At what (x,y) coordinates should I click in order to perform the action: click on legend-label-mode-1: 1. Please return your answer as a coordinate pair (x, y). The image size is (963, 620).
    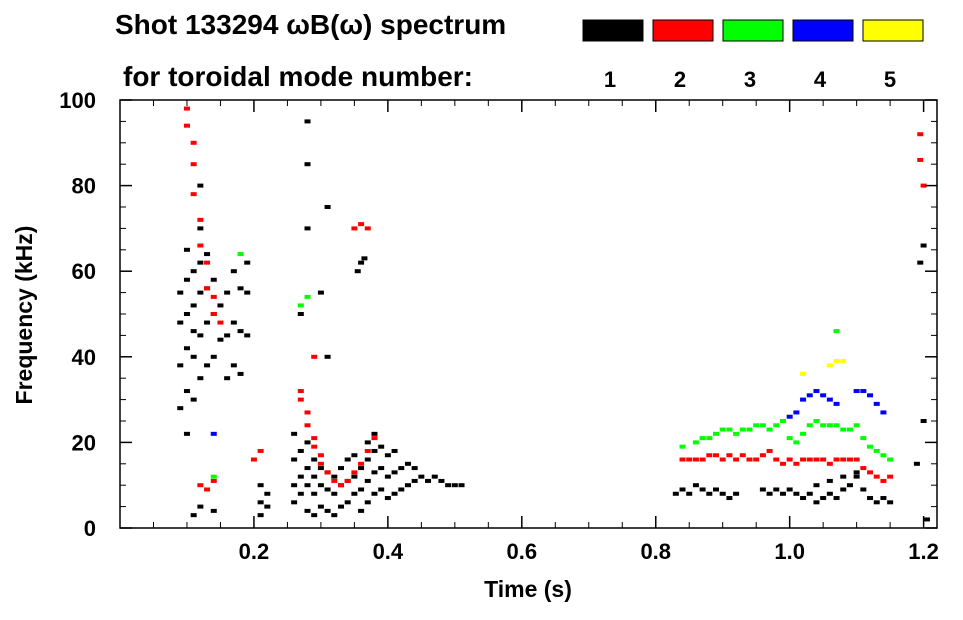
    Looking at the image, I should click on (610, 79).